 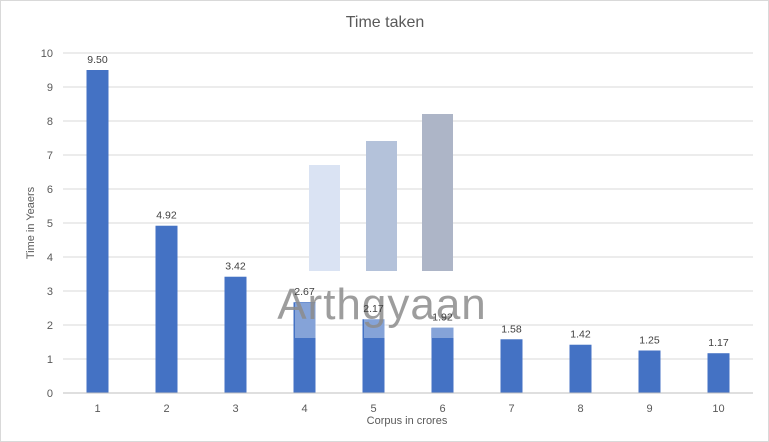 I want to click on data-label-1: 9.50, so click(x=97, y=60).